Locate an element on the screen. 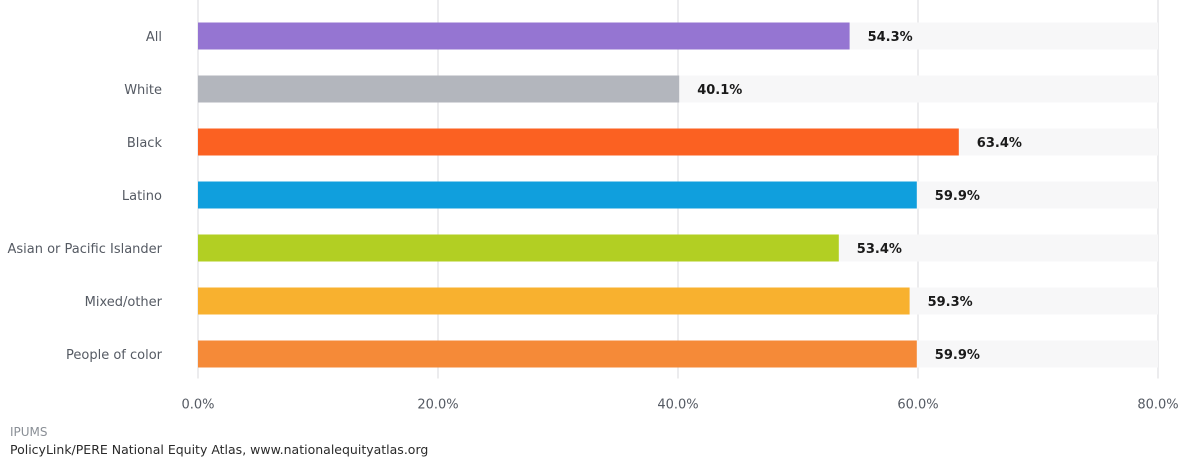  x-tick-label: 20.0% is located at coordinates (437, 405).